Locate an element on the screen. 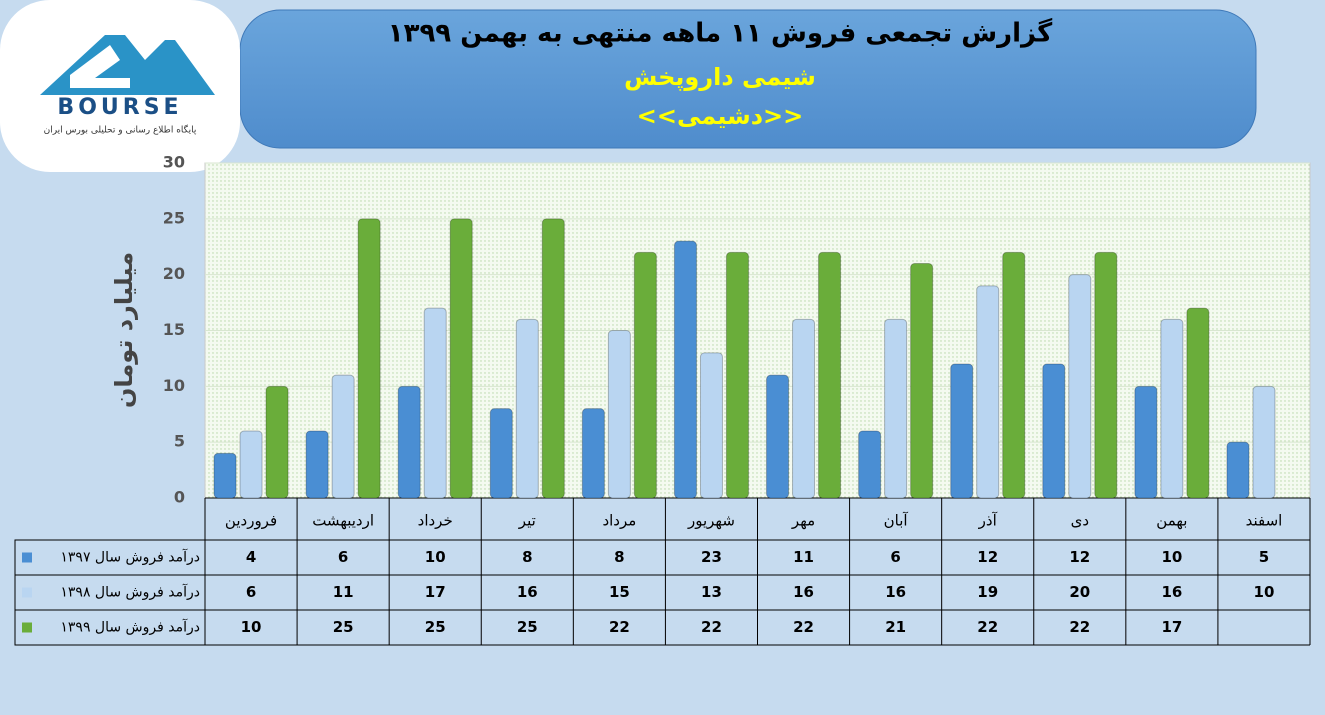 Image resolution: width=1325 pixels, height=715 pixels. y-tick-label: 30 is located at coordinates (174, 162).